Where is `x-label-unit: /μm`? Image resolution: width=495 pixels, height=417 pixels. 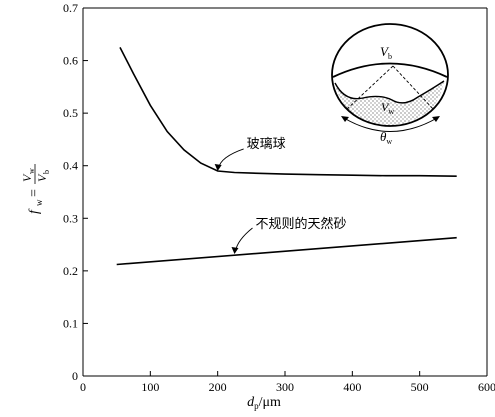
x-label-unit: /μm is located at coordinates (270, 402).